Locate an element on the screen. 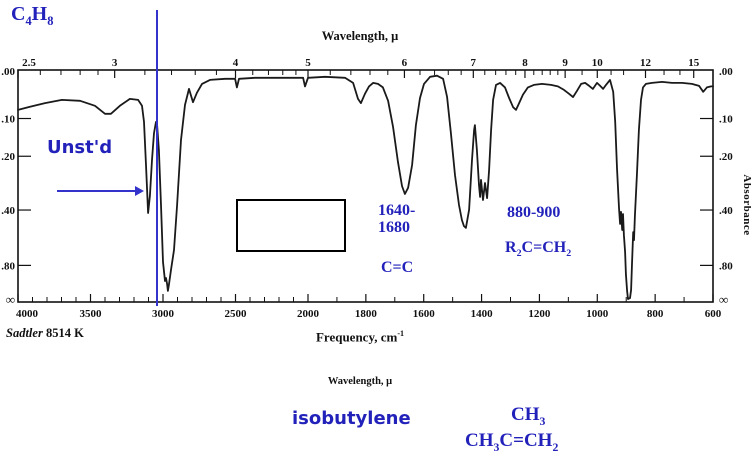  cc-group-annotation: C=C is located at coordinates (397, 267).